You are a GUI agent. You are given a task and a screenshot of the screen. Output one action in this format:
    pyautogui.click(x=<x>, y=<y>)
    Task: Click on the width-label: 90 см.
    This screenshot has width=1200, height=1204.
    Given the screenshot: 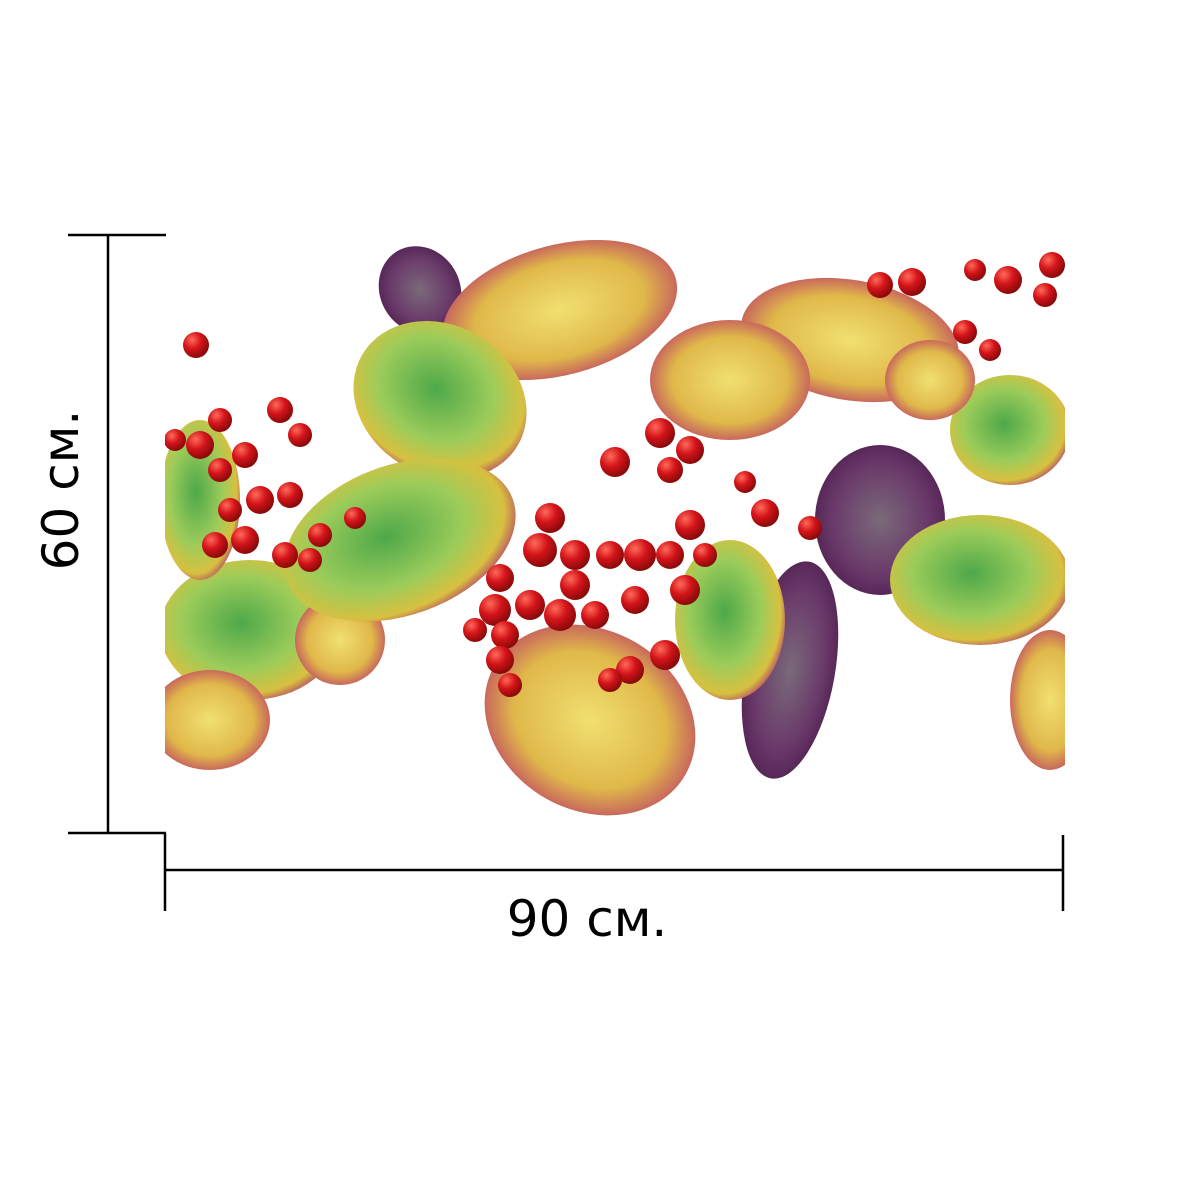 What is the action you would take?
    pyautogui.click(x=587, y=919)
    